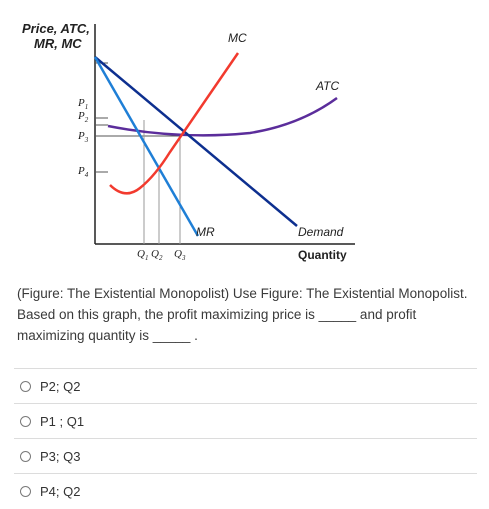  What do you see at coordinates (58, 43) in the screenshot?
I see `y-axis-title-line2: MR, MC` at bounding box center [58, 43].